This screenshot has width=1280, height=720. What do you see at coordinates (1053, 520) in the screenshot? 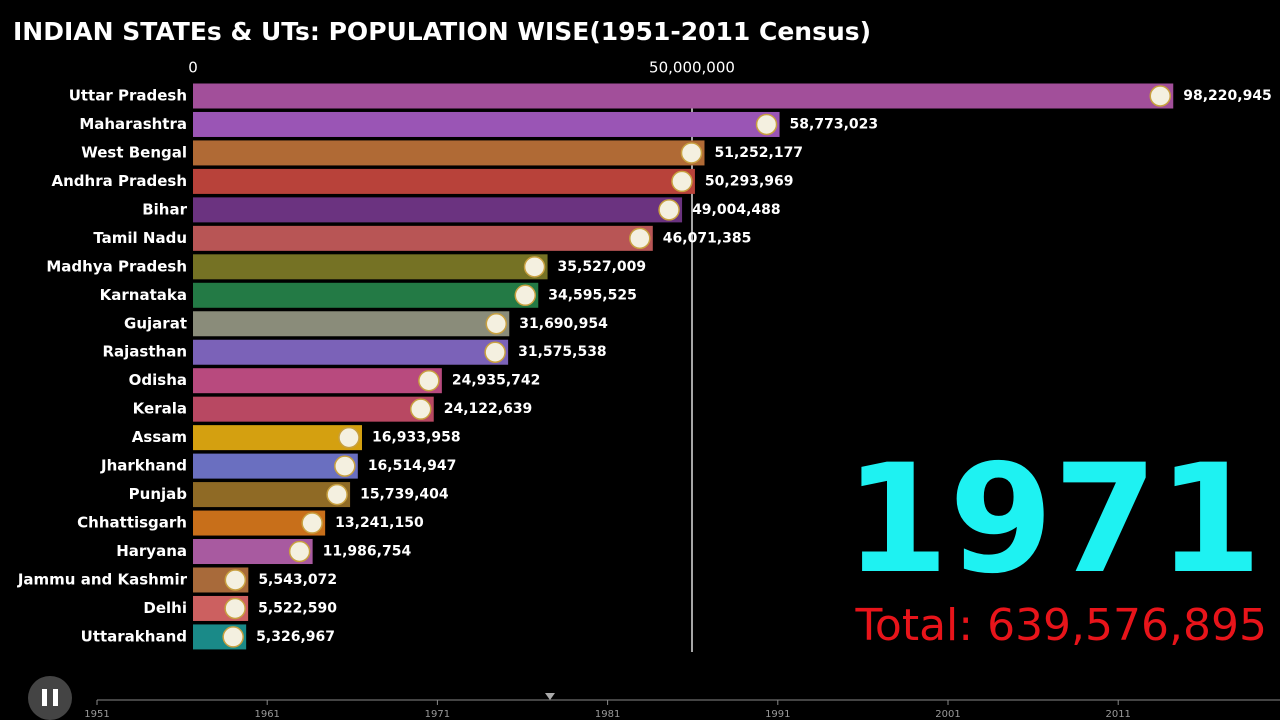
I see `year-label: 1971` at bounding box center [1053, 520].